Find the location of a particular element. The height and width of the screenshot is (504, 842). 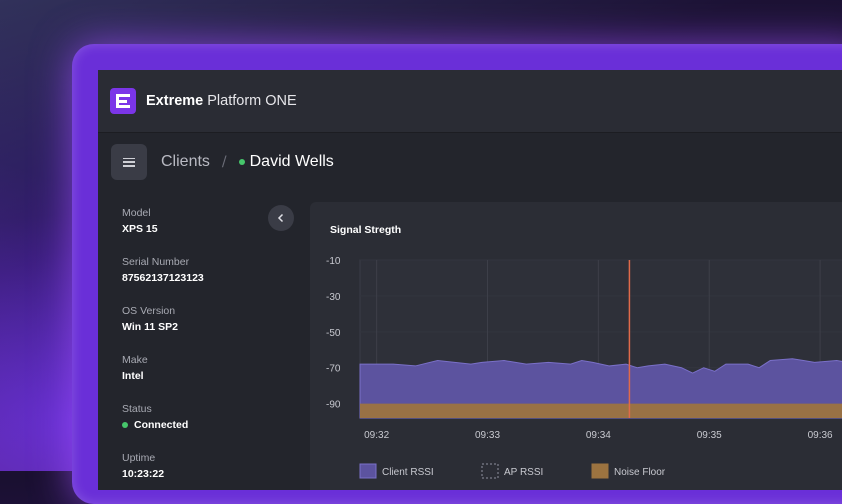

connected-dot-icon is located at coordinates (125, 425).